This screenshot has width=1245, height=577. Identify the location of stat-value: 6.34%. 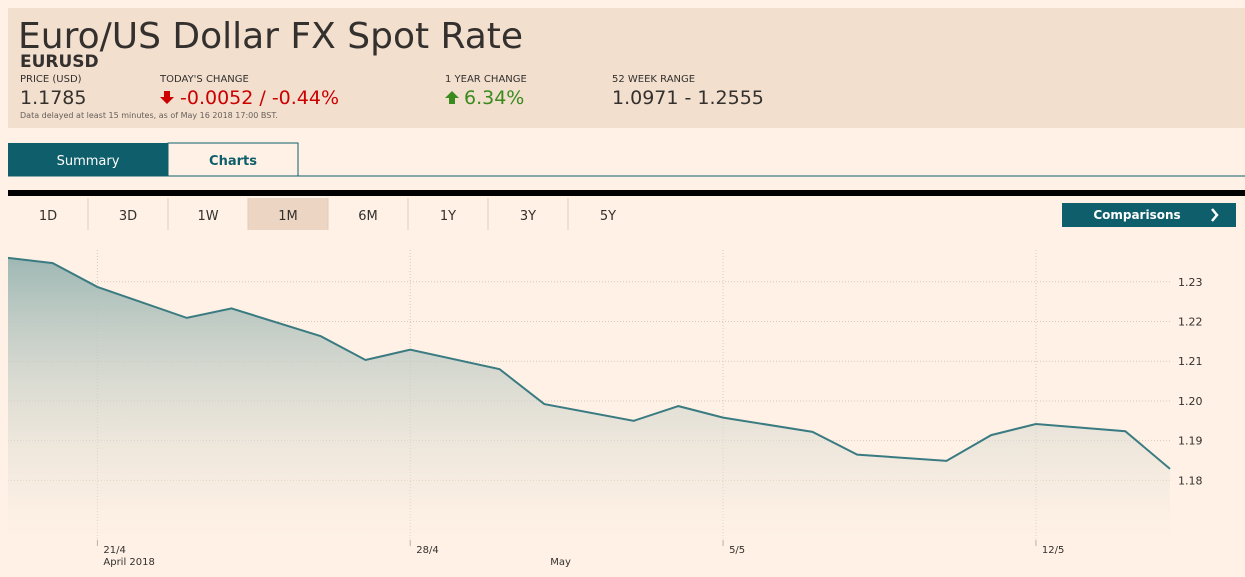
(494, 98).